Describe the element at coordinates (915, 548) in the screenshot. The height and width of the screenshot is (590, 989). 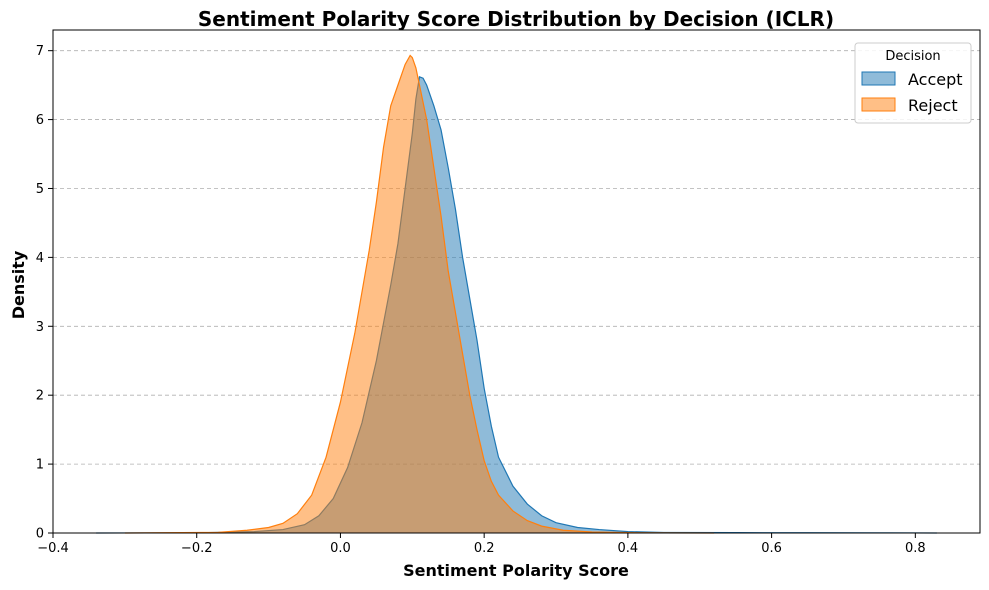
I see `x-tick-label: 0.8` at that location.